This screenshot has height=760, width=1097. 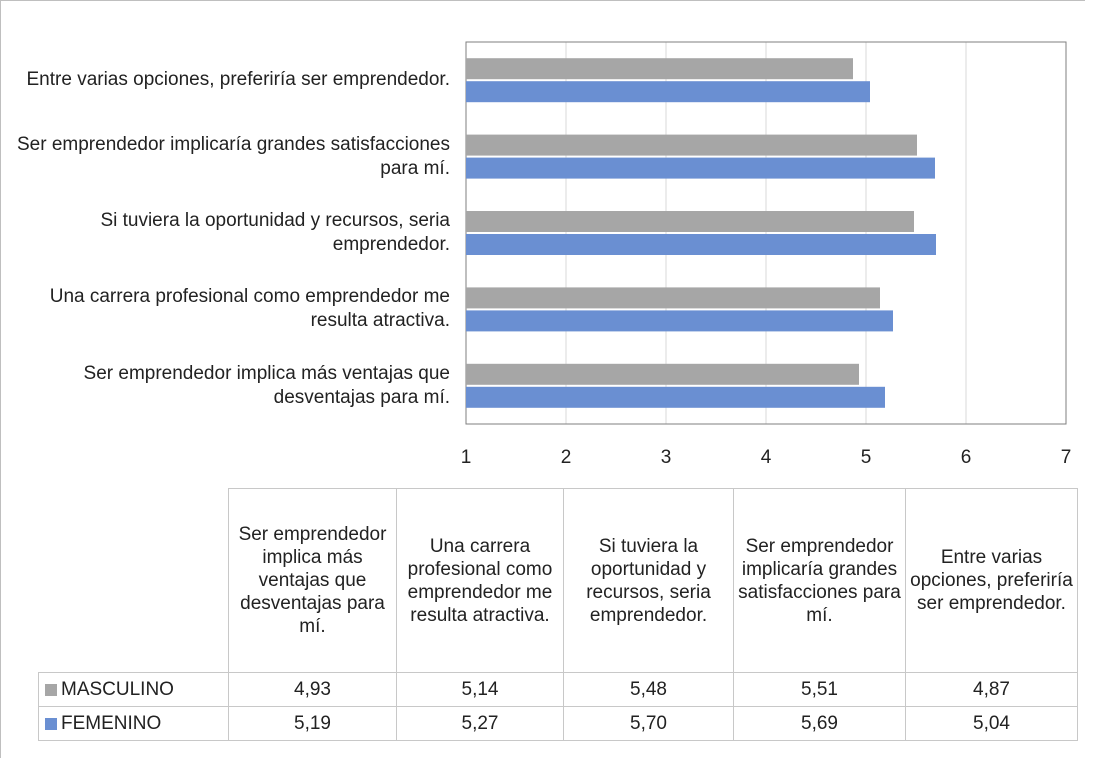 I want to click on legend-entry: MASCULINO, so click(x=133, y=689).